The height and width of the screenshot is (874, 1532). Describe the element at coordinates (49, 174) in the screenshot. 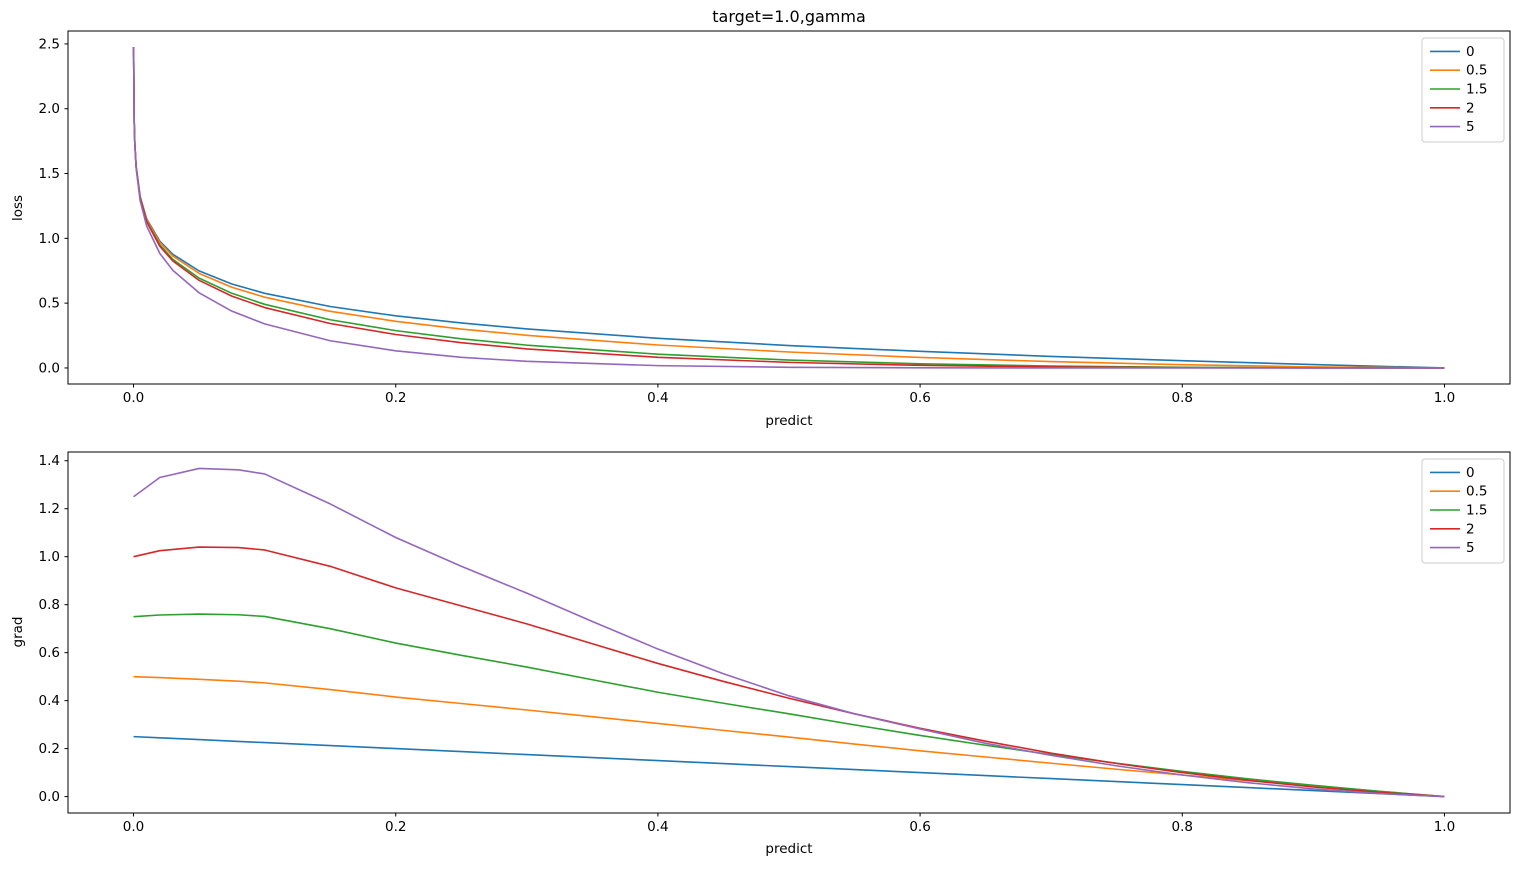

I see `y-tick-label: 1.5` at that location.